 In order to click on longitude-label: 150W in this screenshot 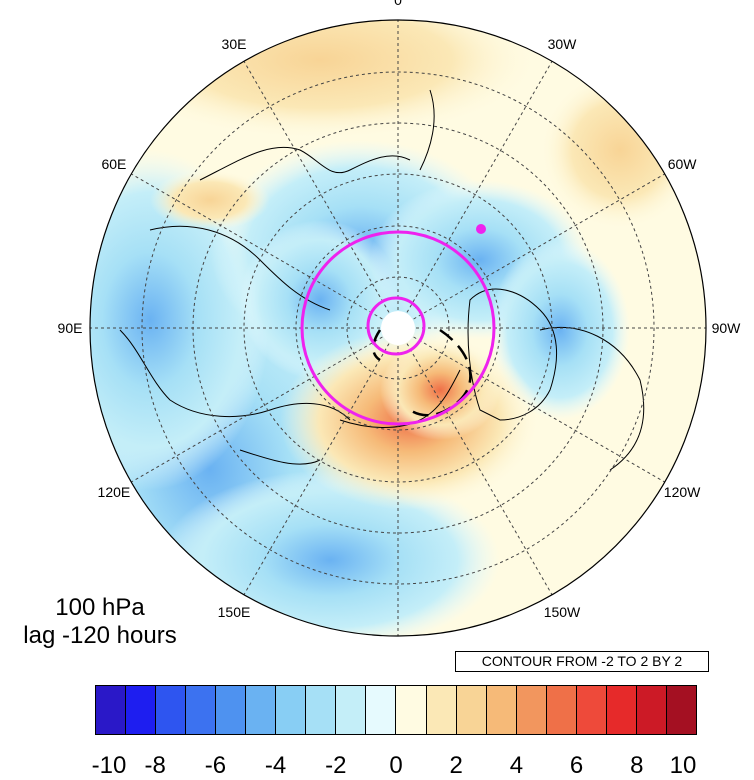, I will do `click(562, 612)`.